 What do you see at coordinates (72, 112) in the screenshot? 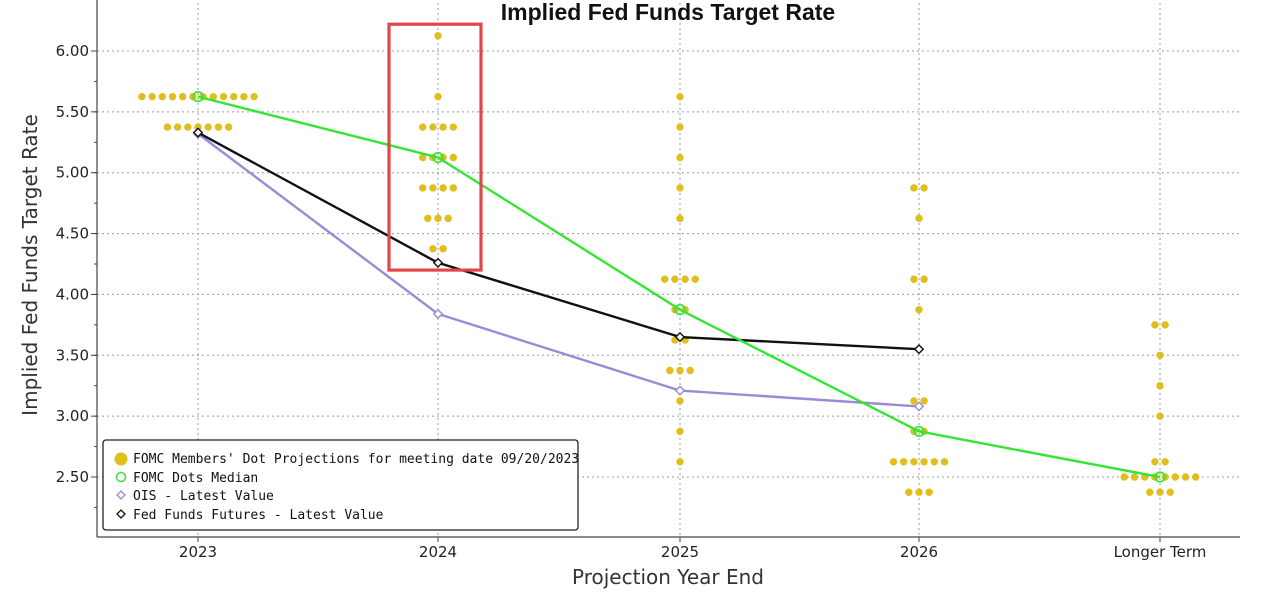
I see `y-tick-label: 5.50` at bounding box center [72, 112].